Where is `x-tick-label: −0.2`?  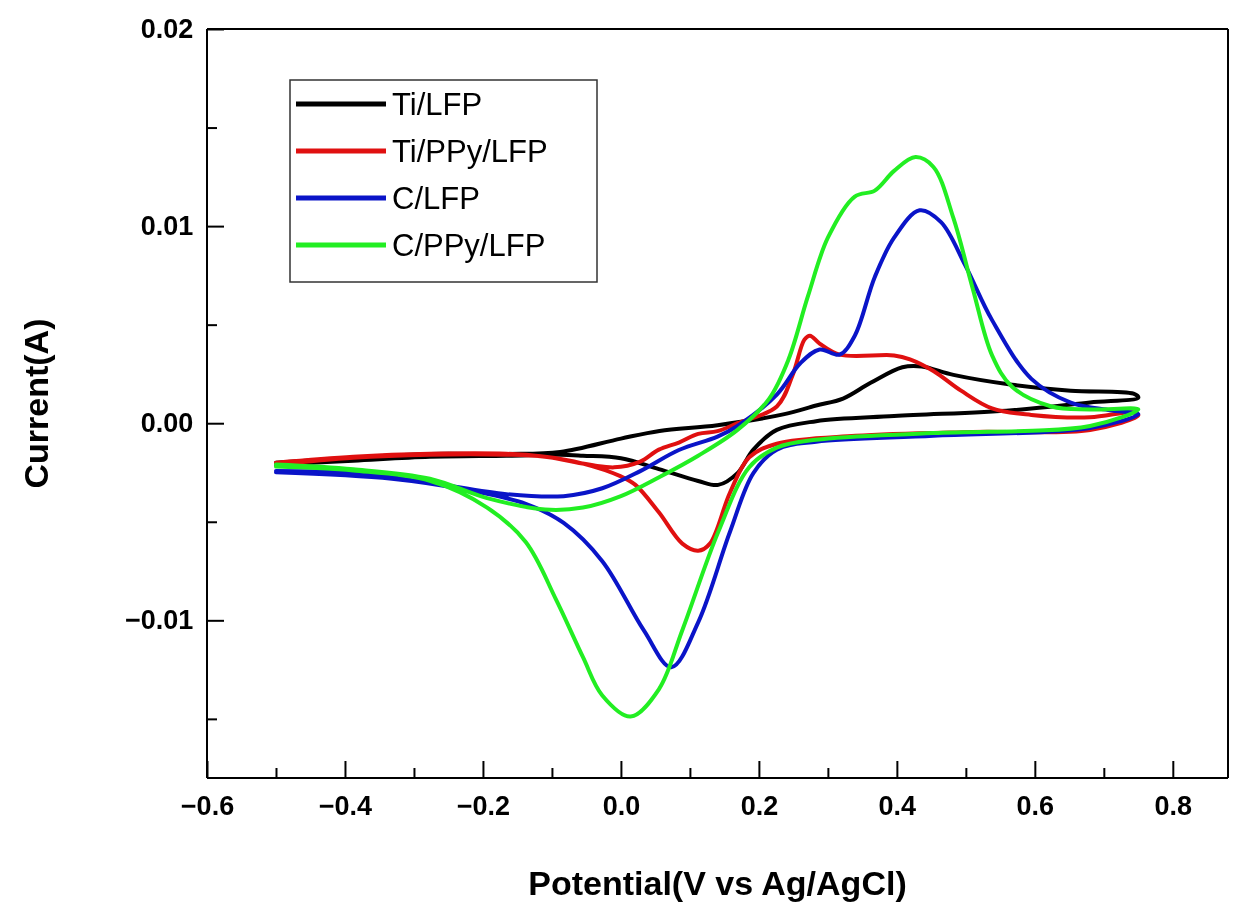
x-tick-label: −0.2 is located at coordinates (483, 805).